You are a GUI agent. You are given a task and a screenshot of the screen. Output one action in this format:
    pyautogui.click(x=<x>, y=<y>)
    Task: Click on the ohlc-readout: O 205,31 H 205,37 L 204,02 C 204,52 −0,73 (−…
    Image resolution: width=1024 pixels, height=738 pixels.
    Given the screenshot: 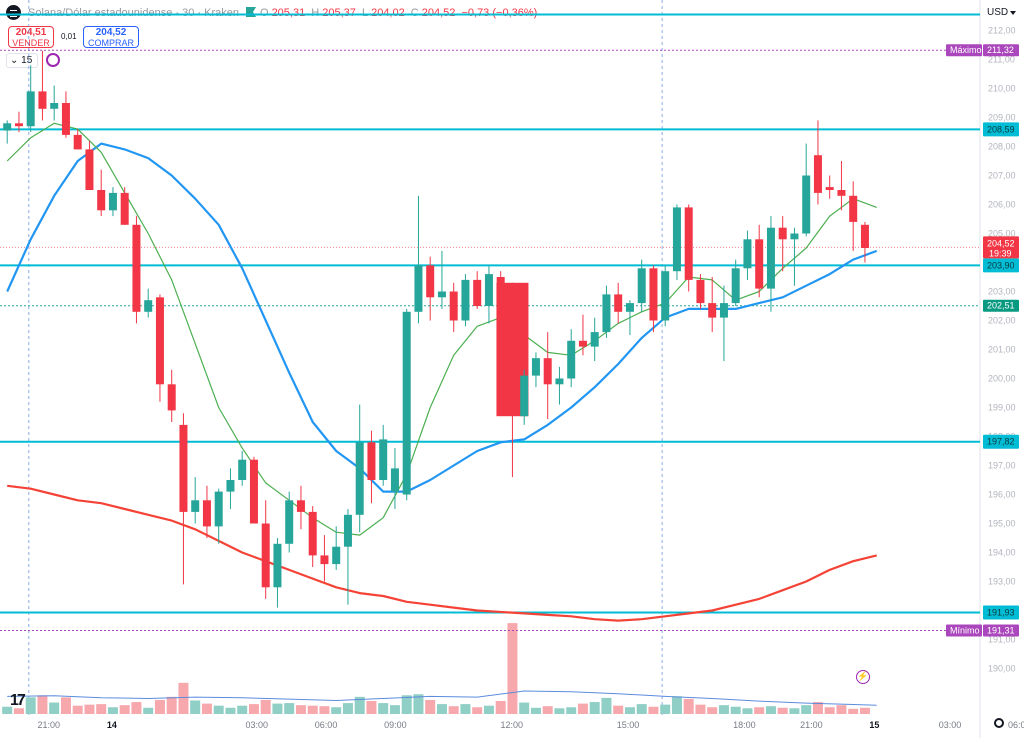 What is the action you would take?
    pyautogui.click(x=400, y=13)
    